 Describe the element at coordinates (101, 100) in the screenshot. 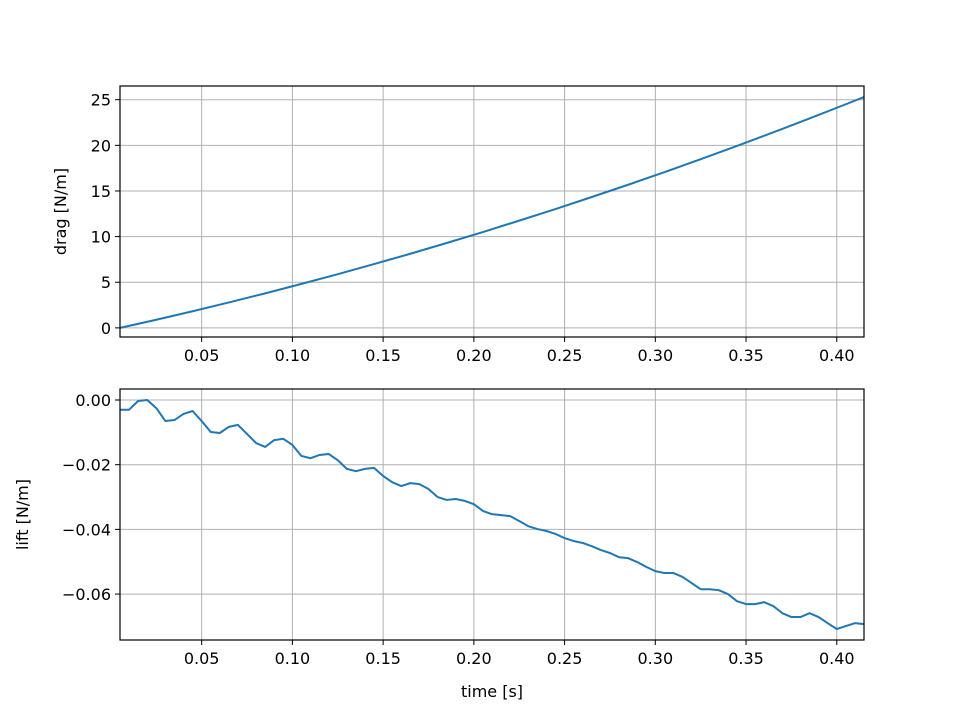

I see `y-tick-label: 25` at that location.